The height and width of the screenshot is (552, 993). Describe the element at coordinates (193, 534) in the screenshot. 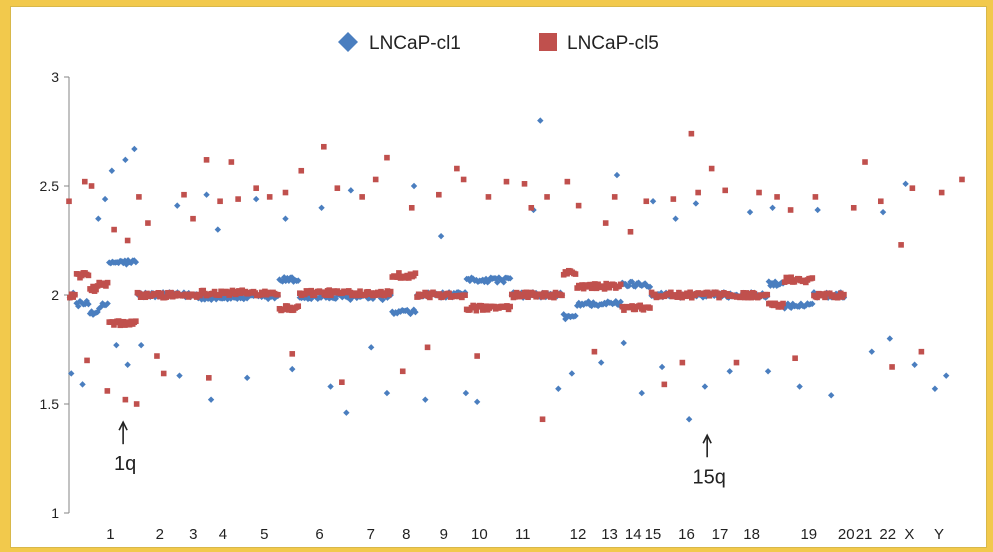

I see `x-tick-label: 3` at that location.